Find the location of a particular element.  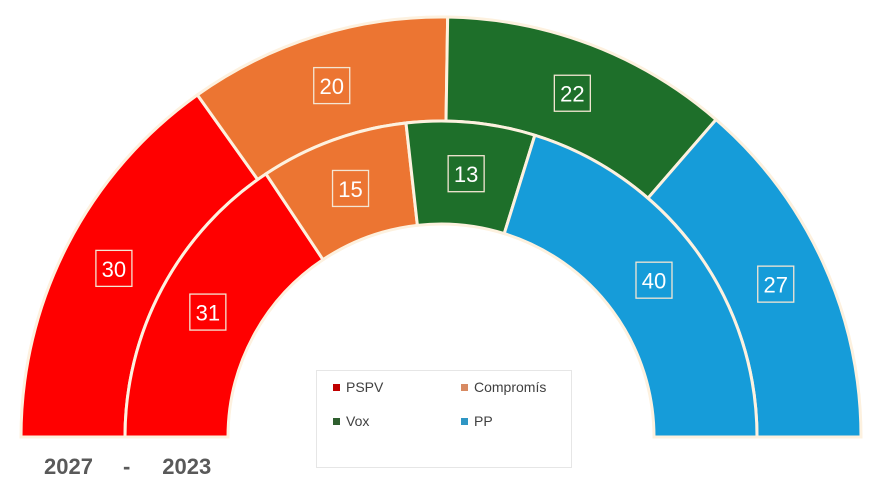

svg-text: 20 is located at coordinates (331, 86).